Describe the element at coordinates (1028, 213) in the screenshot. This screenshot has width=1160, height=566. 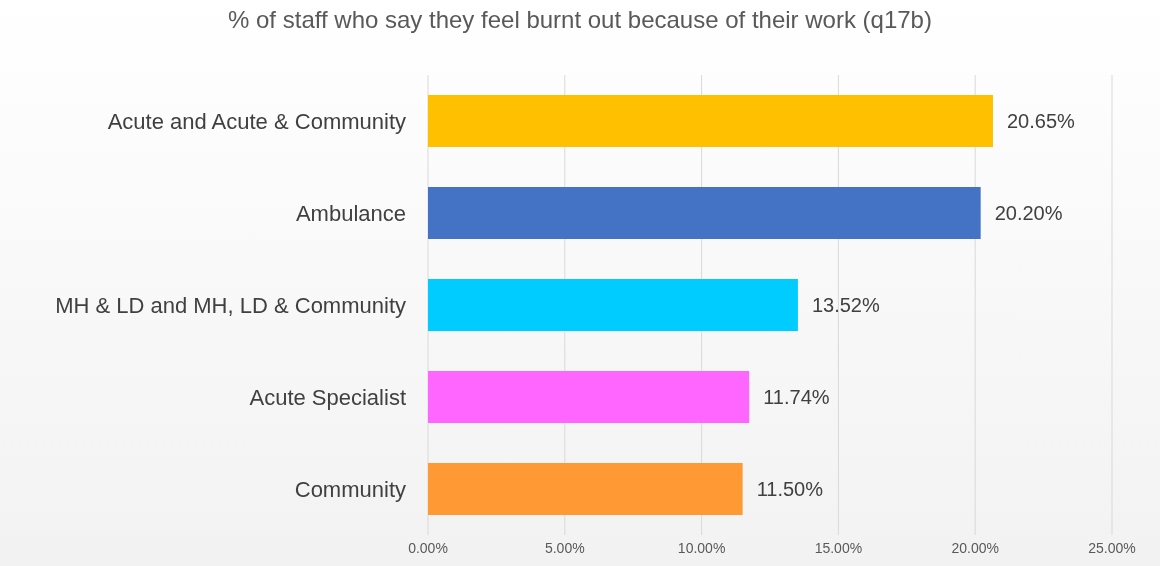
I see `data-label: 20.20%` at that location.